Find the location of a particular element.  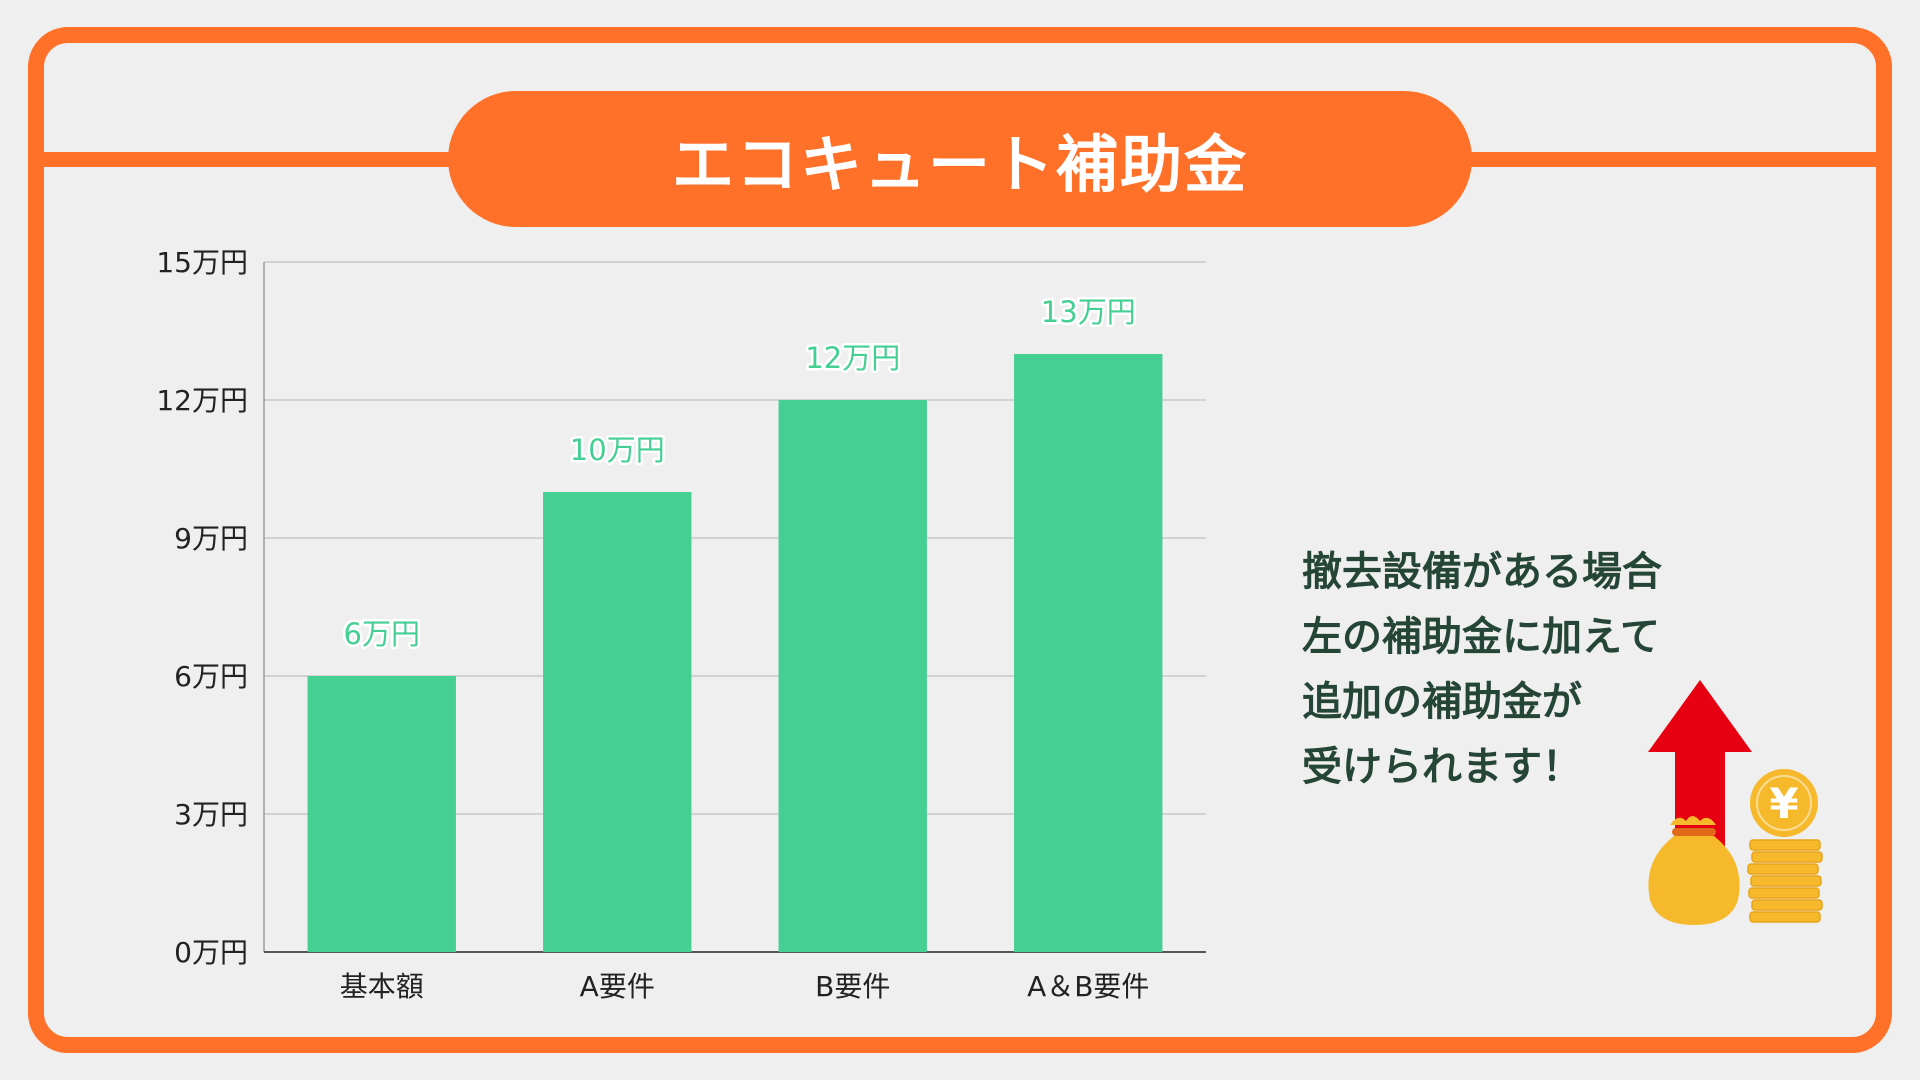

bar-value-label: 13万円 is located at coordinates (1088, 312).